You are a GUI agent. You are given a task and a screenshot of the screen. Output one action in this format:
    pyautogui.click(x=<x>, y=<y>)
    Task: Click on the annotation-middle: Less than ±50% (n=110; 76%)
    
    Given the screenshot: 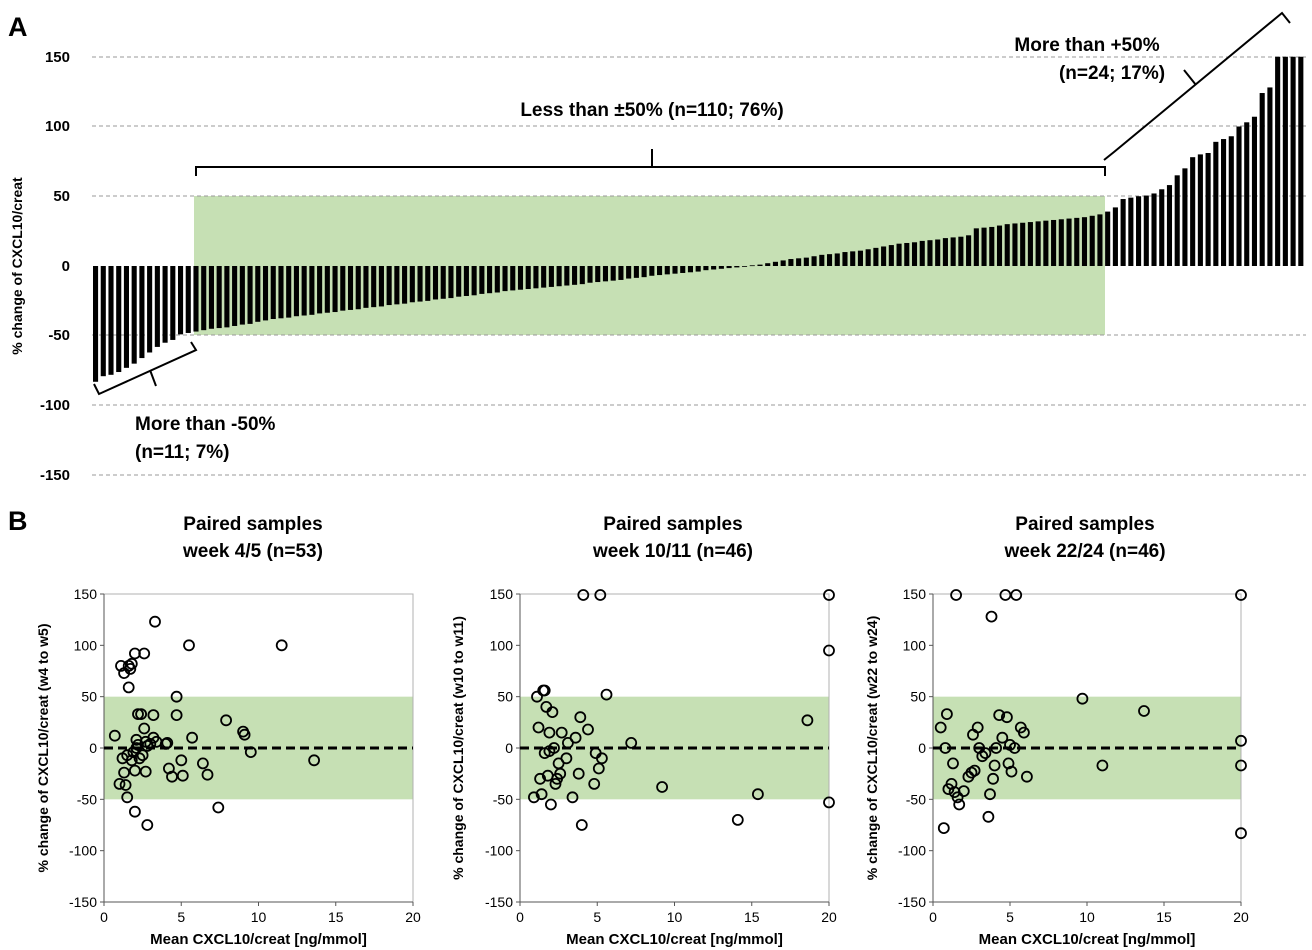 What is the action you would take?
    pyautogui.click(x=651, y=110)
    